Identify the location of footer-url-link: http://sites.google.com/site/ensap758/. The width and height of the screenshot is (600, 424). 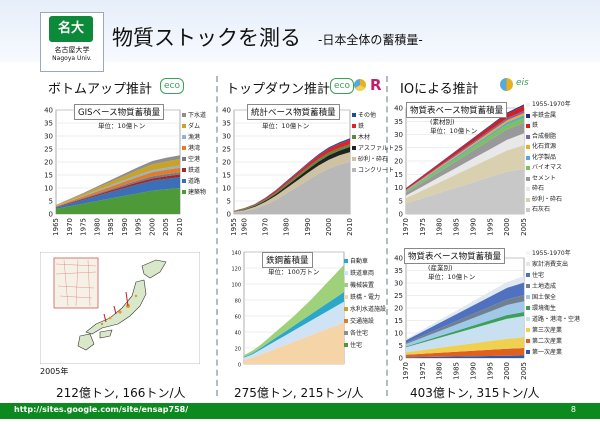
(101, 409).